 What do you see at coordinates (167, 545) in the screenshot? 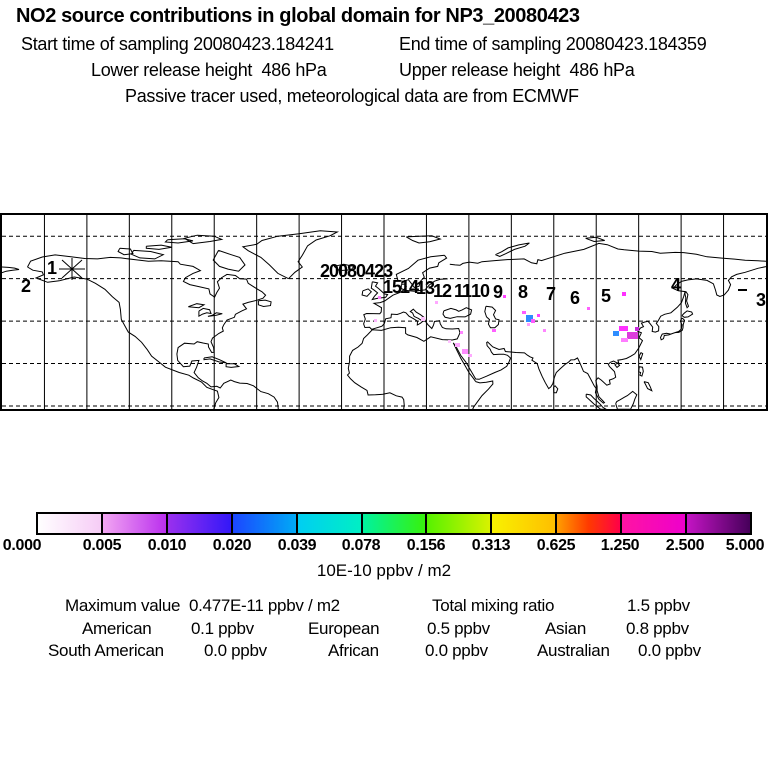
I see `colorbar-tick-label: 0.010` at bounding box center [167, 545].